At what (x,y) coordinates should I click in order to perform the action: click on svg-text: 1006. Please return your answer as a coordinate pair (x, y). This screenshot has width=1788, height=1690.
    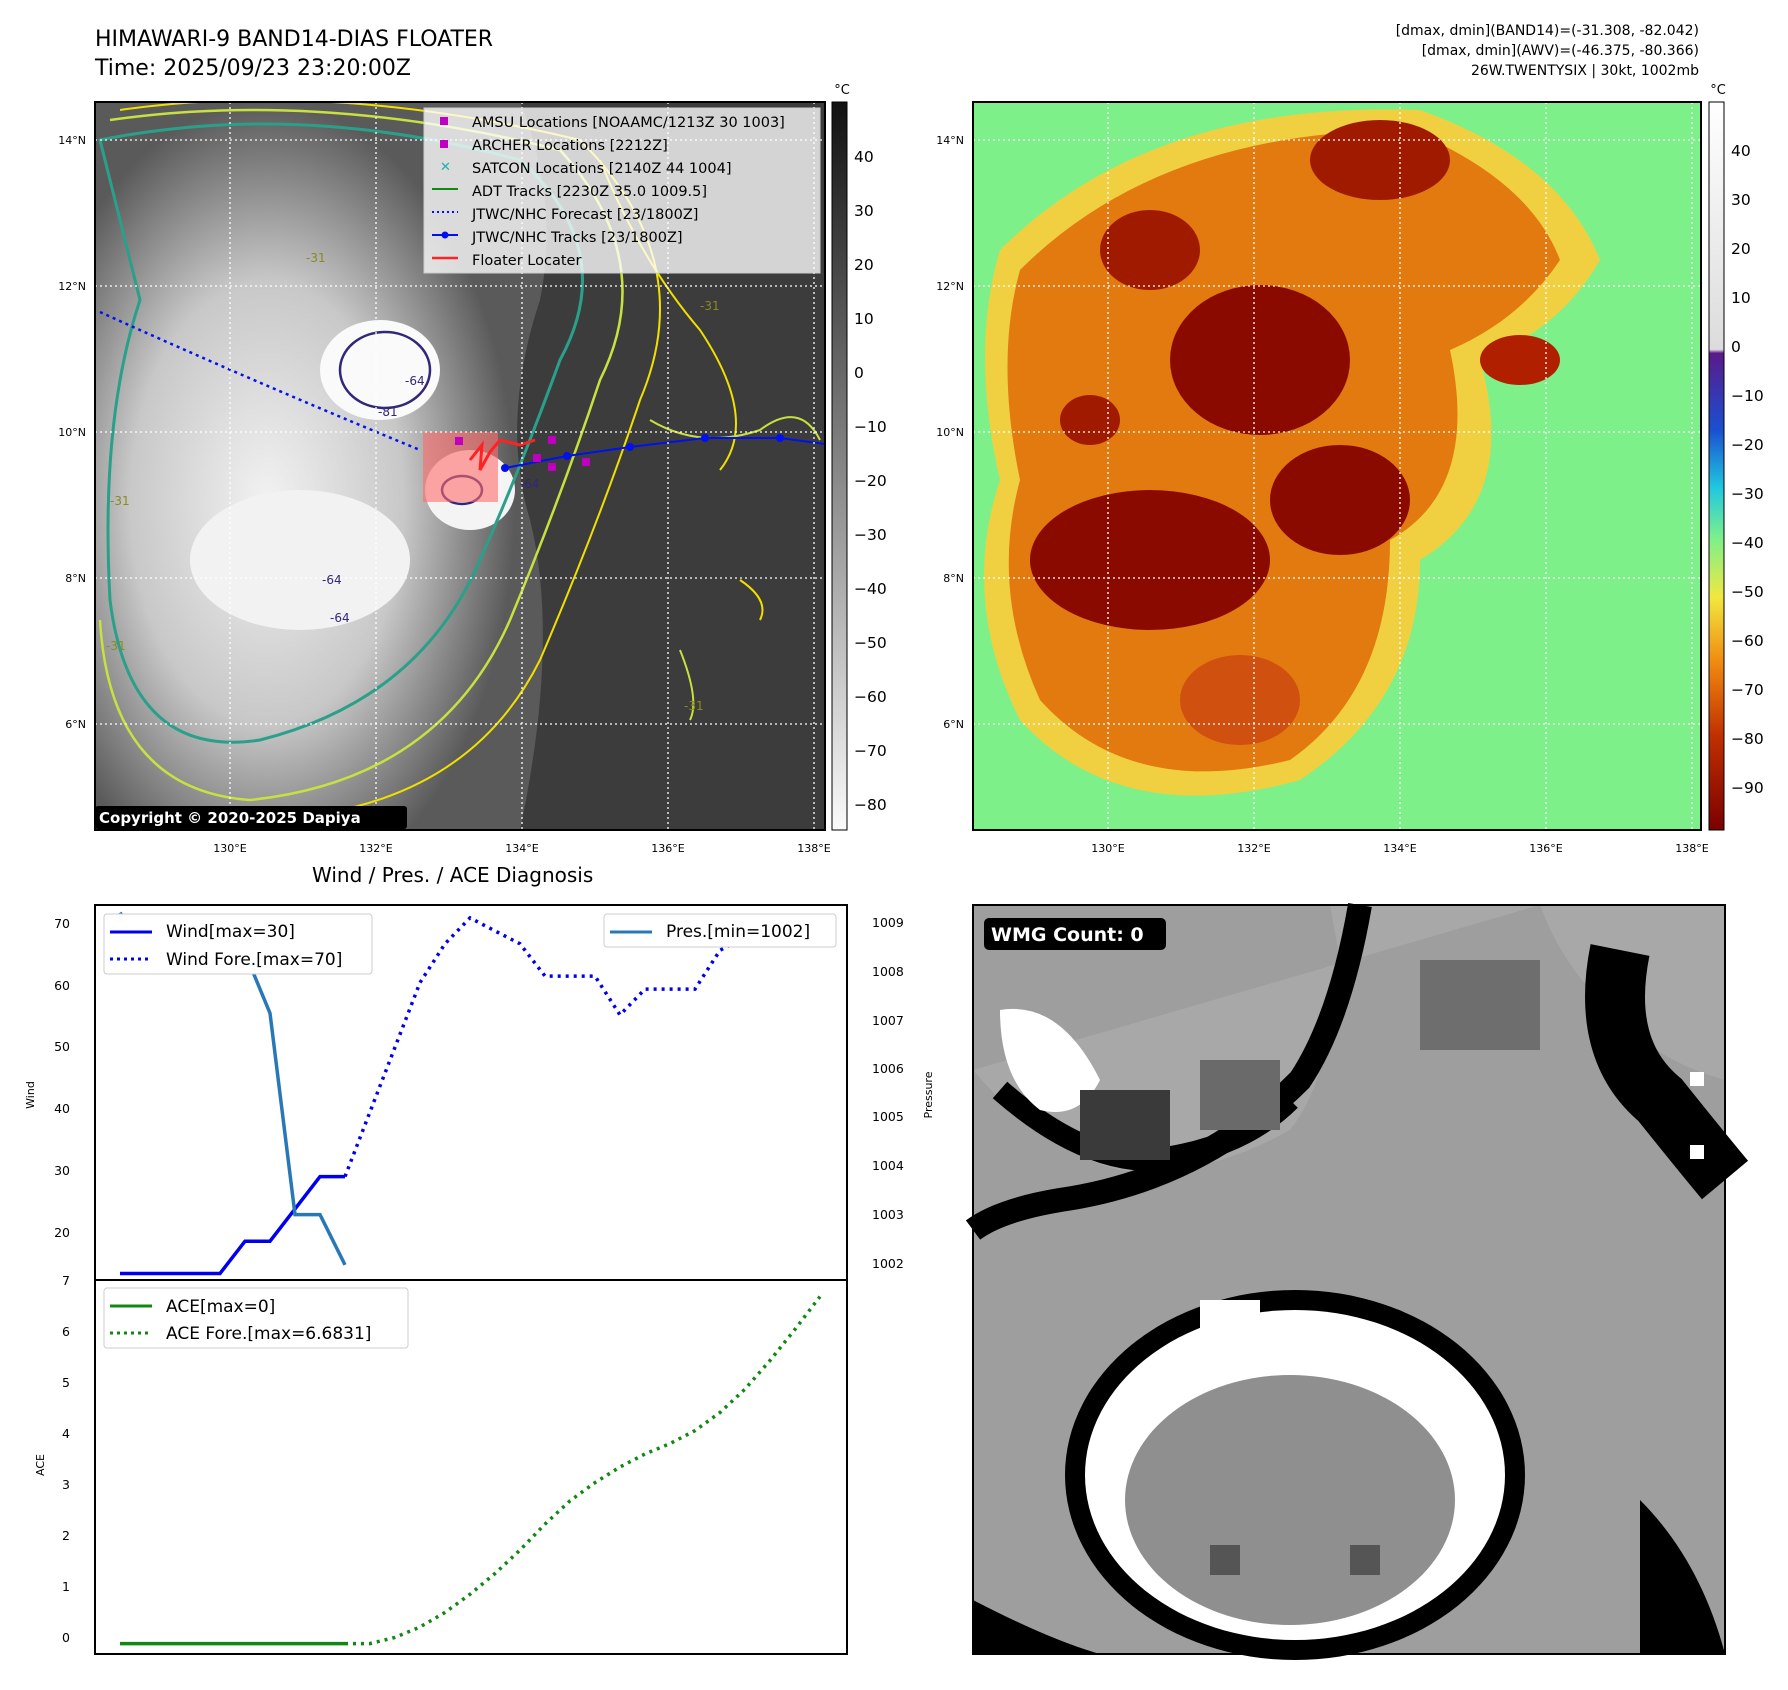
    Looking at the image, I should click on (888, 1068).